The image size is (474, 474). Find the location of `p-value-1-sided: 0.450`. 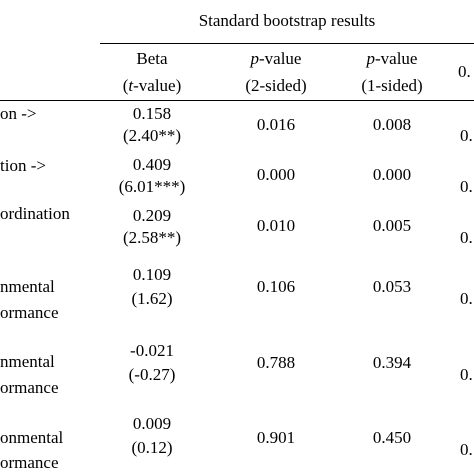

p-value-1-sided: 0.450 is located at coordinates (392, 437).